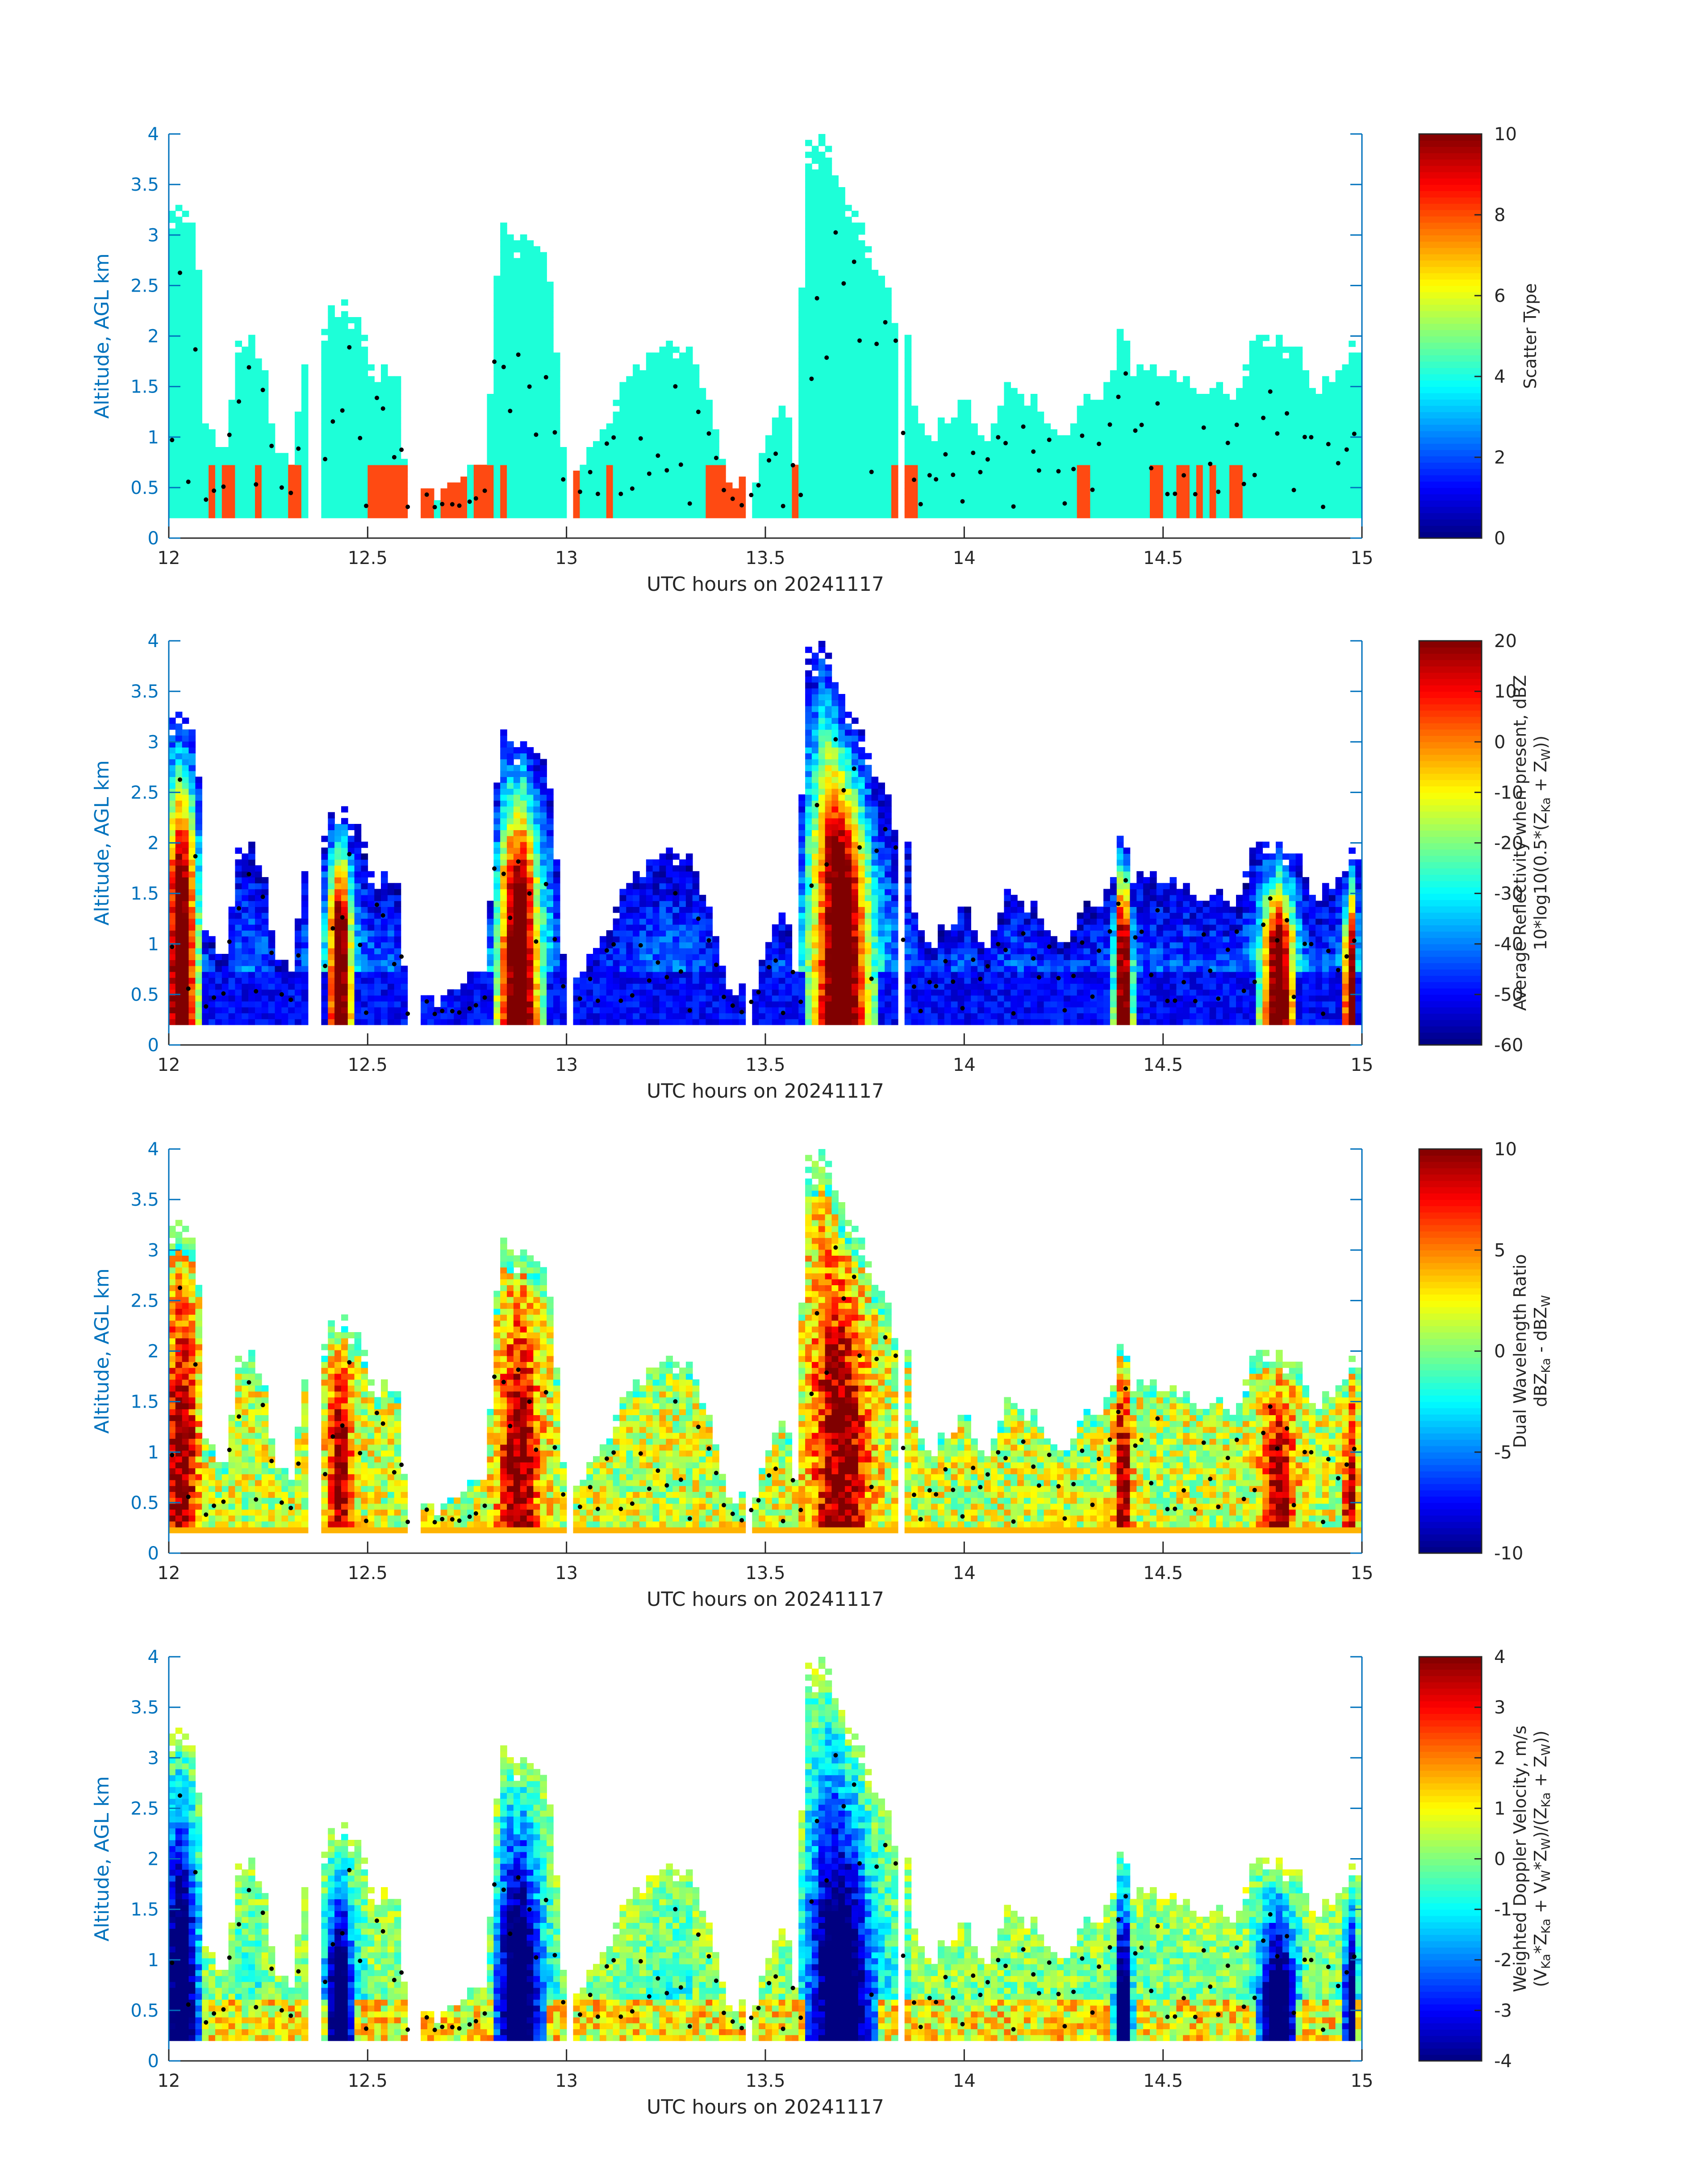 The height and width of the screenshot is (2177, 1708). Describe the element at coordinates (144, 387) in the screenshot. I see `y-tick-label: 1.5` at that location.